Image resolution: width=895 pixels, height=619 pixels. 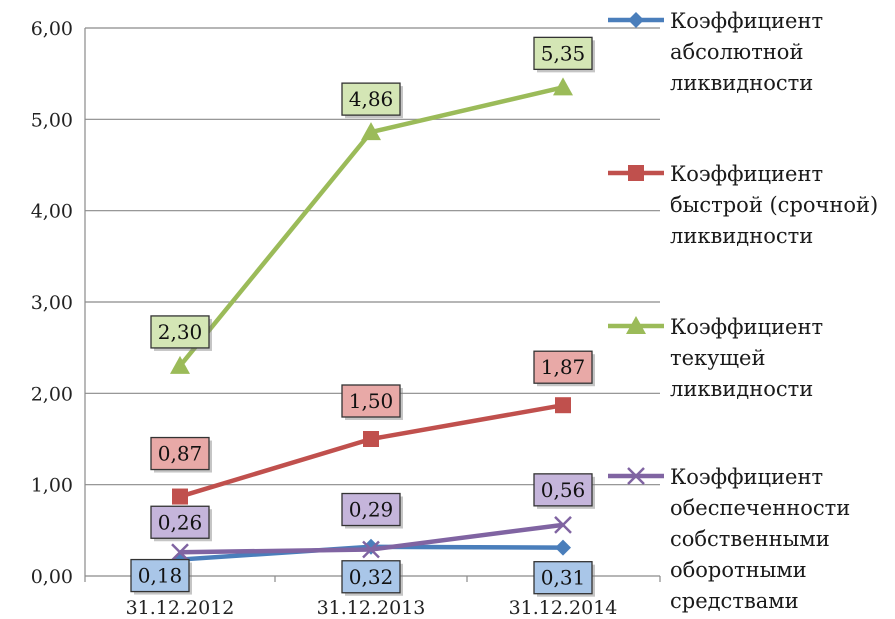 I want to click on data-label-text: 5,35, so click(x=563, y=53).